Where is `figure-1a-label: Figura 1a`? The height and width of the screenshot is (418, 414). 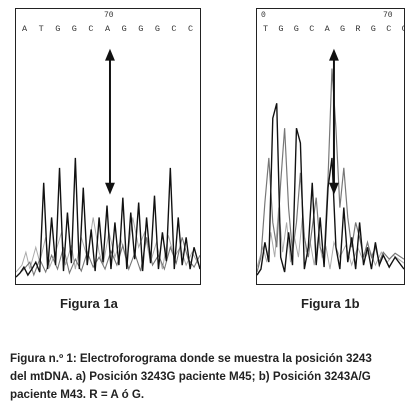
figure-1a-label: Figura 1a is located at coordinates (89, 303).